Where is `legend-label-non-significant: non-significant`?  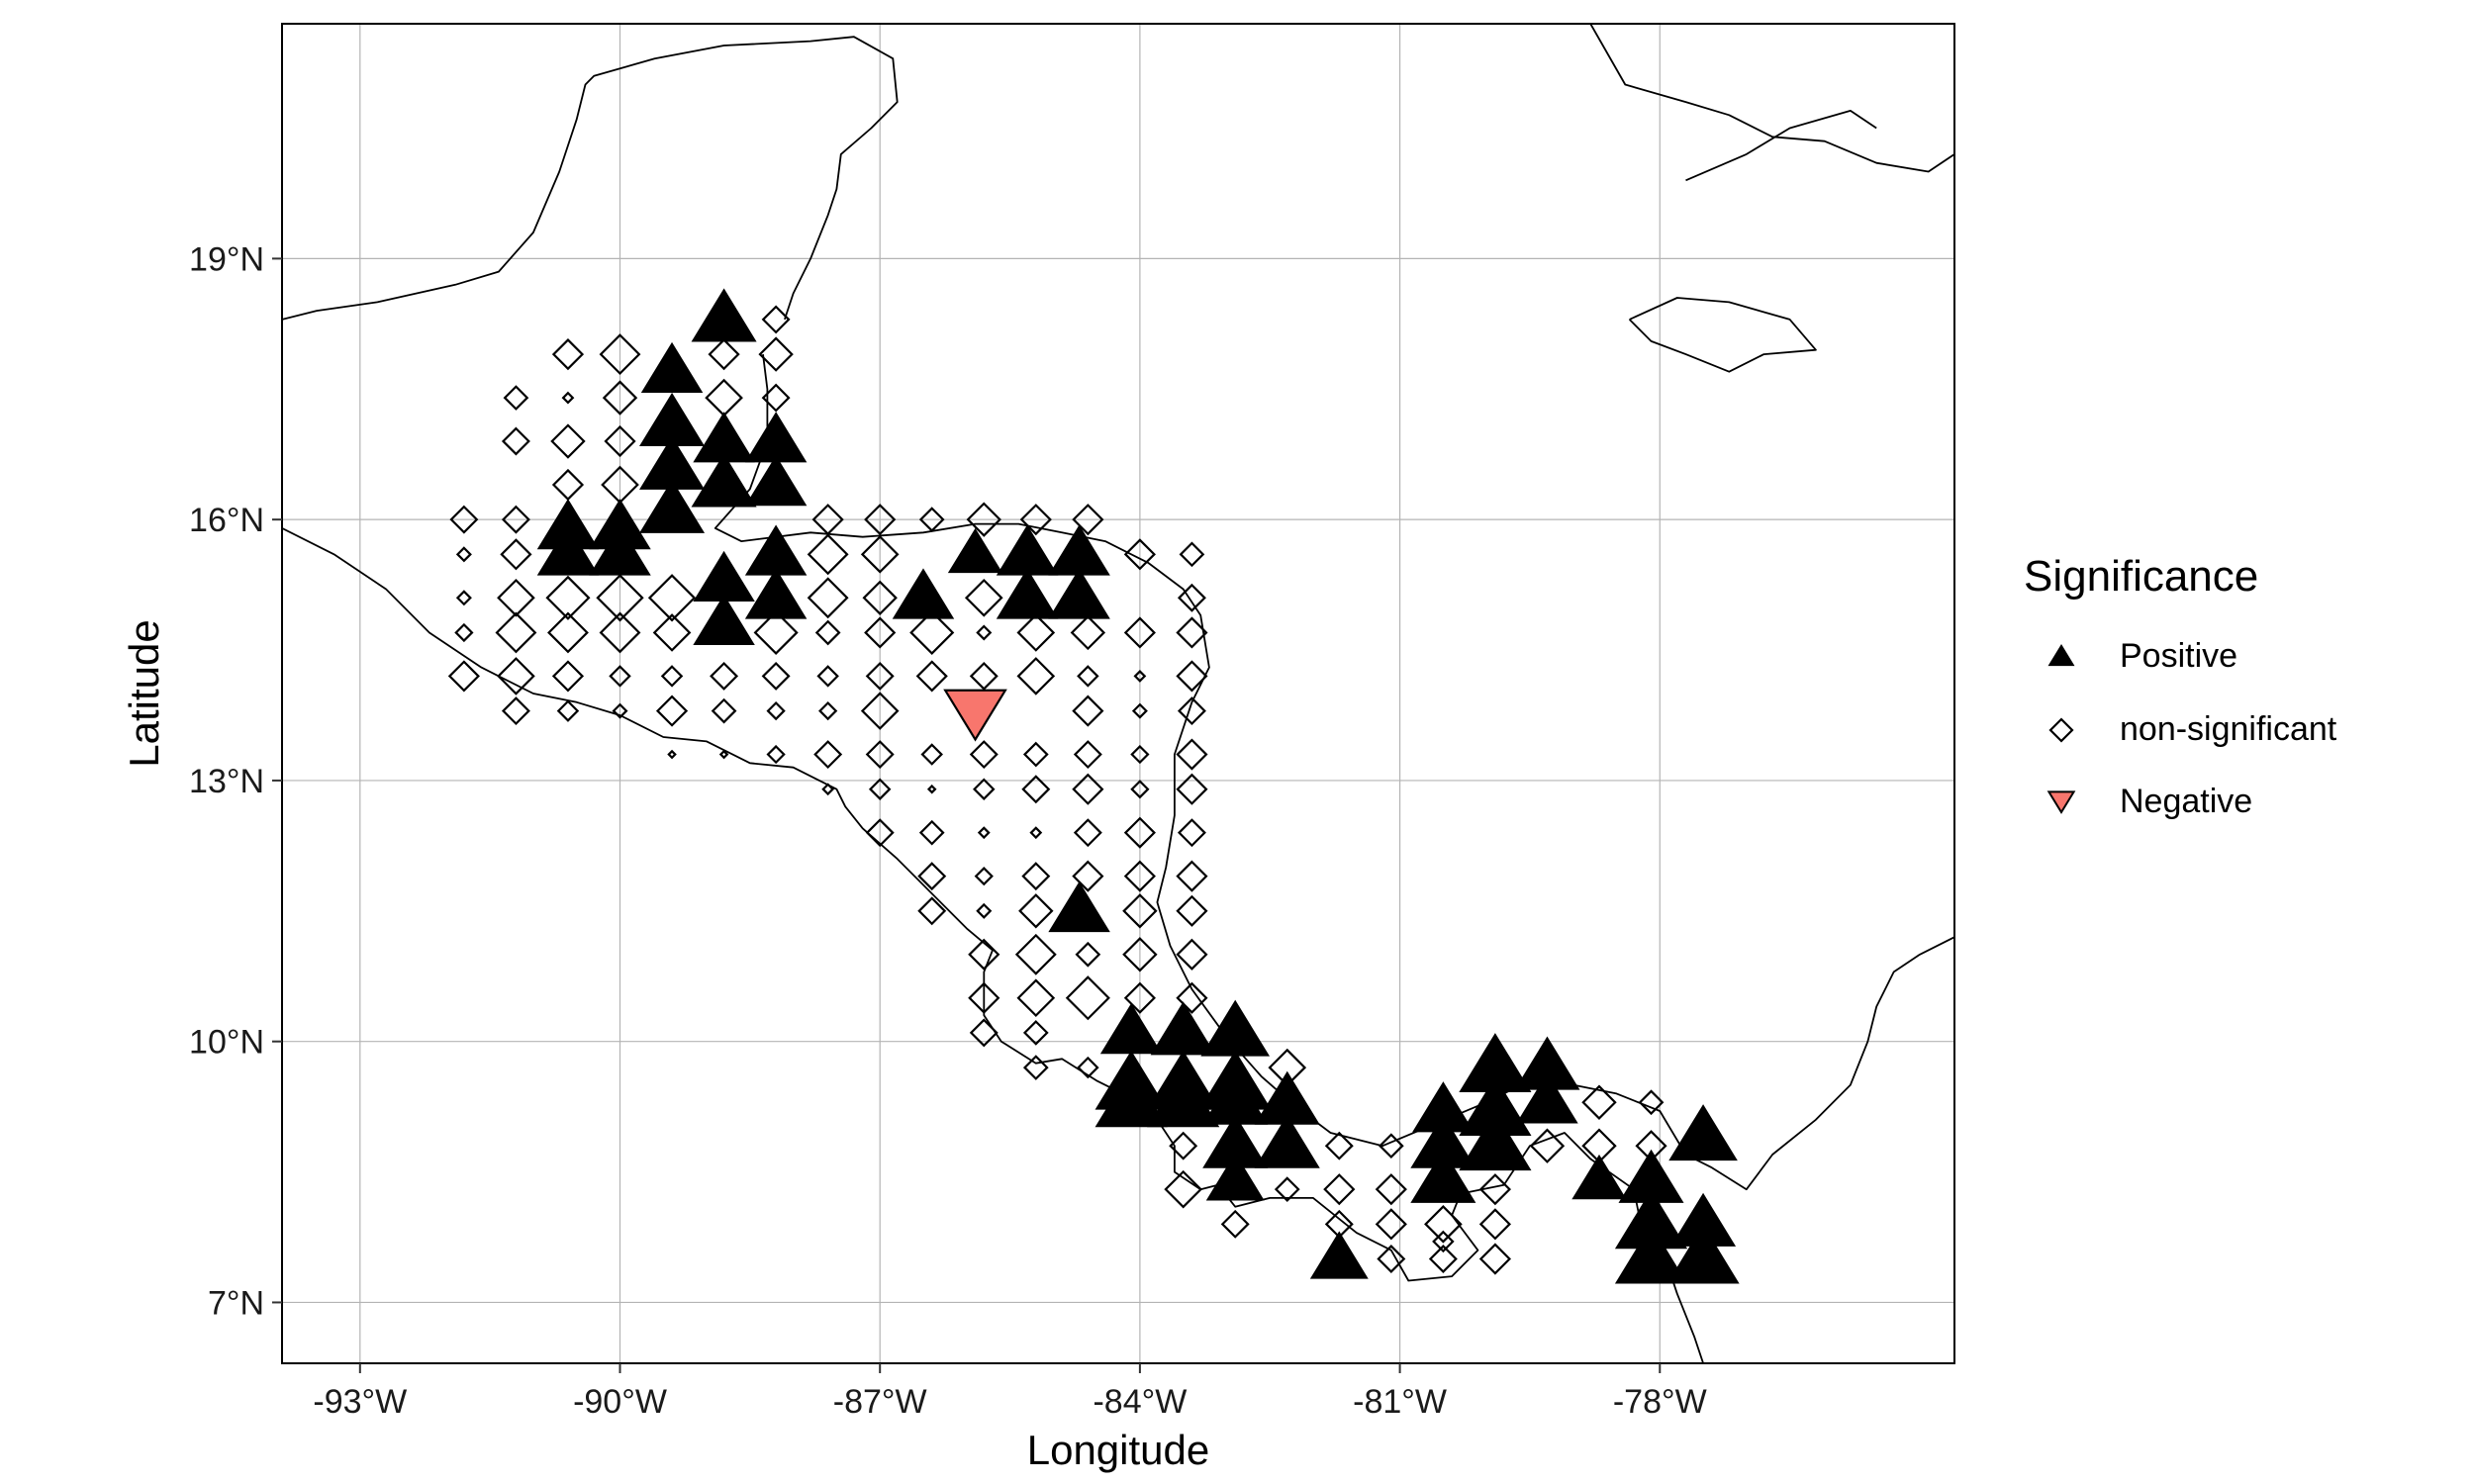
legend-label-non-significant: non-significant is located at coordinates (2229, 729).